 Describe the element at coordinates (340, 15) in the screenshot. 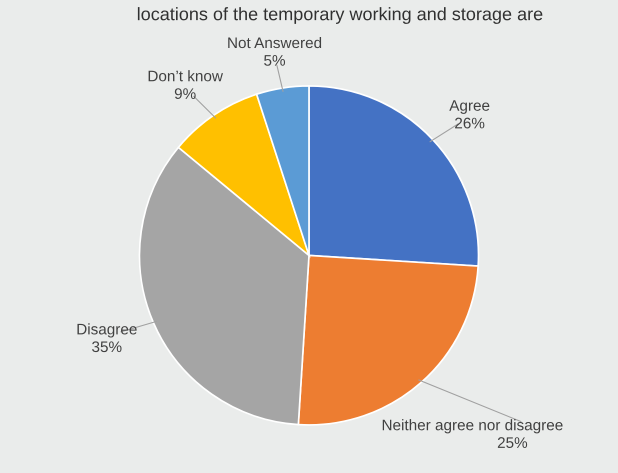

I see `chart-title: locations of the temporary working and storage are` at that location.